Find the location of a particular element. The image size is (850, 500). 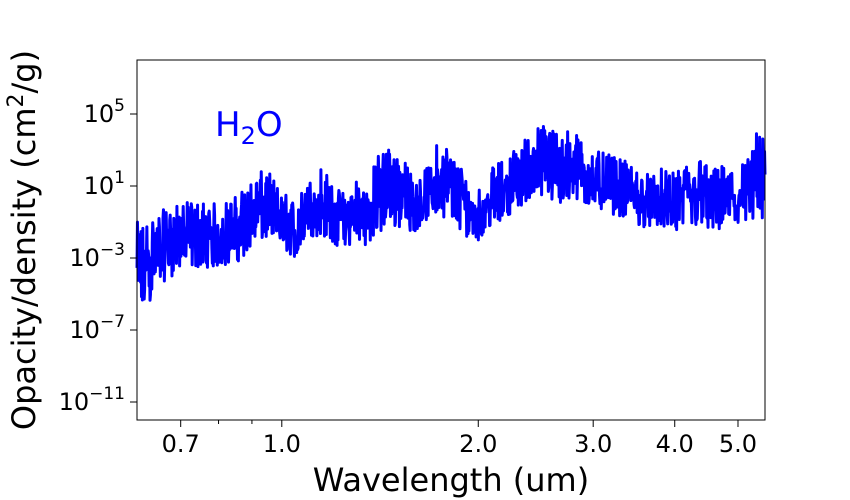

x-tick-label: 0.7 is located at coordinates (181, 444).